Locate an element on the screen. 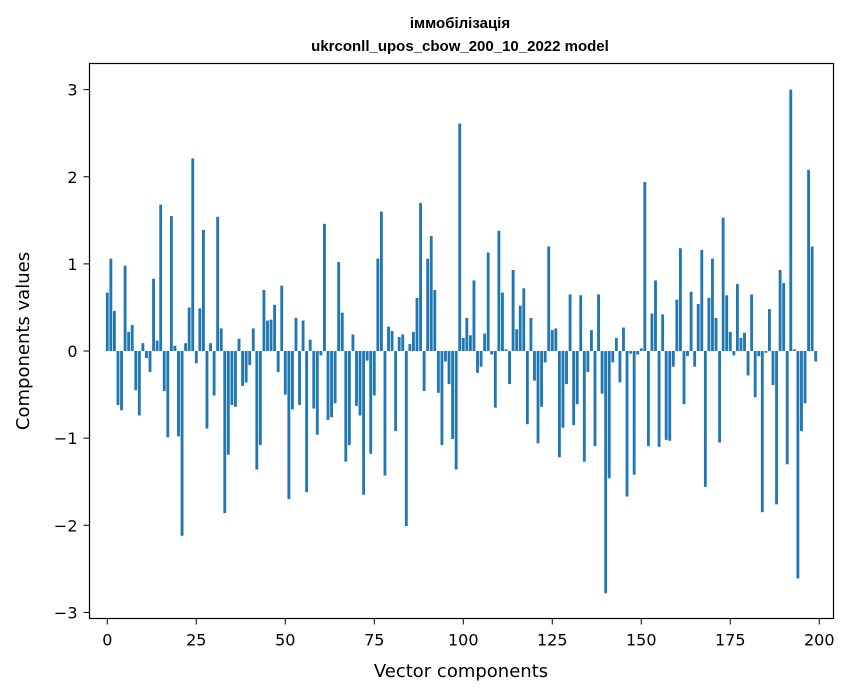  y-tick-label: −1 is located at coordinates (66, 438).